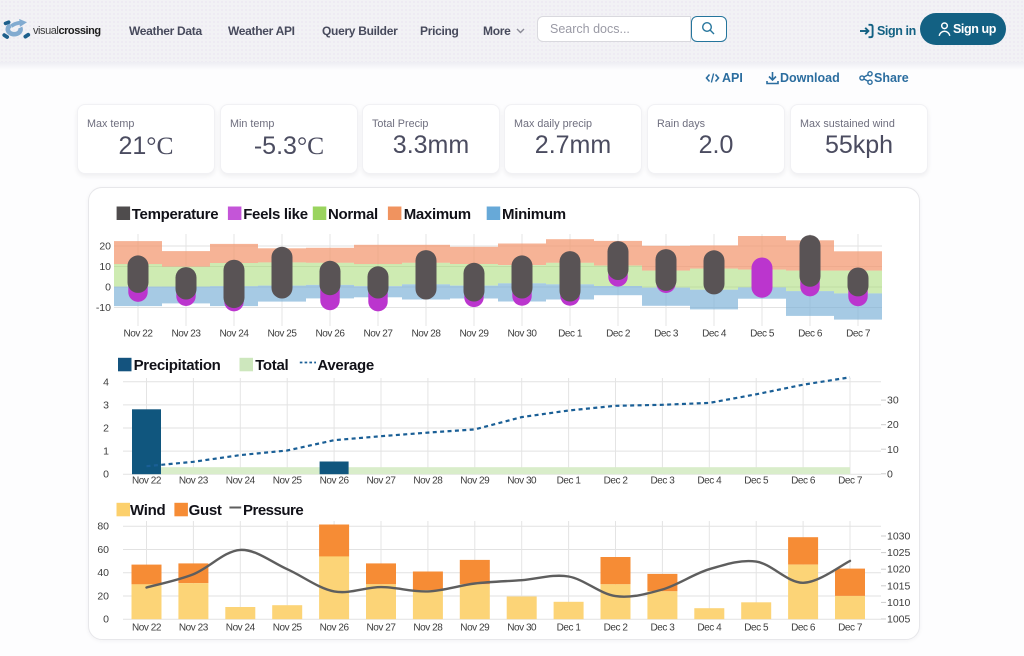 This screenshot has width=1024, height=656. What do you see at coordinates (345, 365) in the screenshot?
I see `svg-text: Average` at bounding box center [345, 365].